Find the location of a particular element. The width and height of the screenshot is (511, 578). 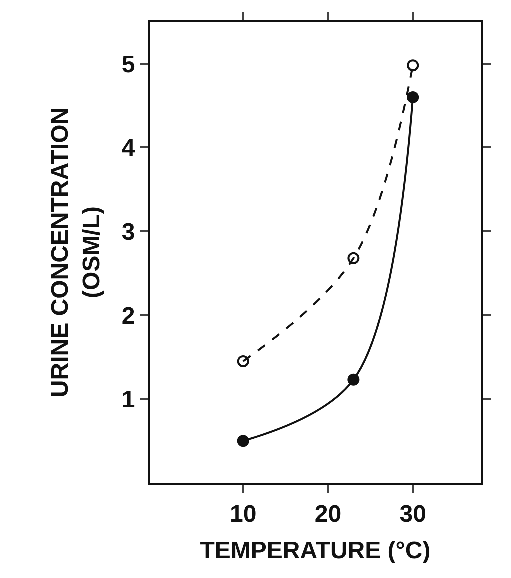

y-tick-label: 4 is located at coordinates (129, 148).